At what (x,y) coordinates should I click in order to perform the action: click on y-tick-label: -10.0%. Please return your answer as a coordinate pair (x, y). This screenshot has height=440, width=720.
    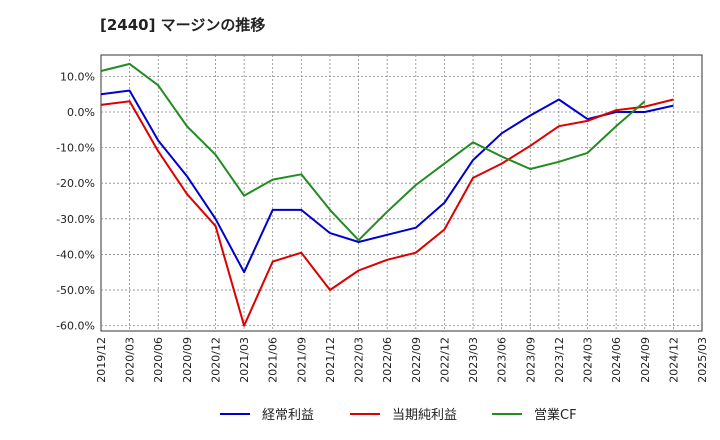
    Looking at the image, I should click on (75, 148).